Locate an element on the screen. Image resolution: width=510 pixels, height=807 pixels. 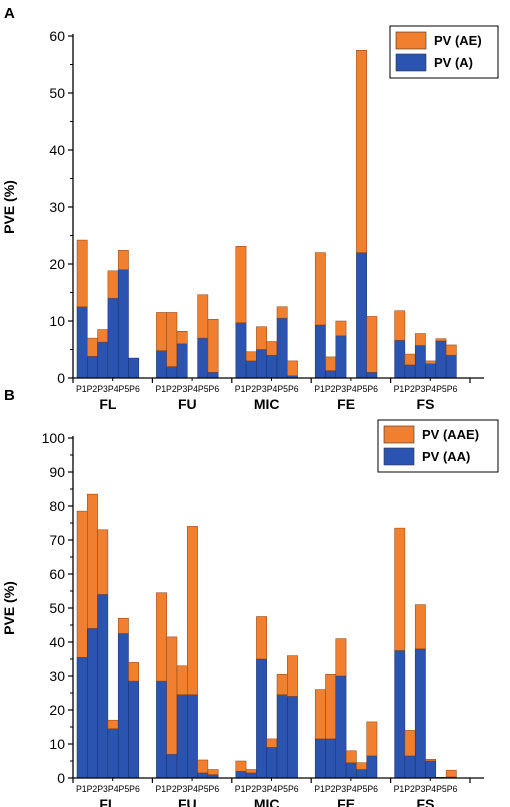
bar-FS-p5-bottom is located at coordinates (441, 359).